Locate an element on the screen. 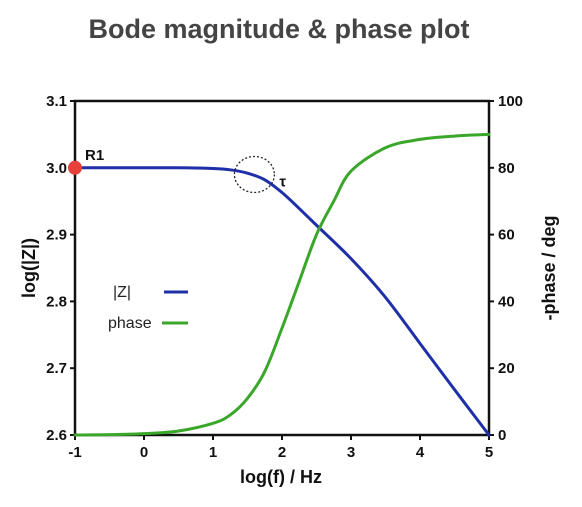  y-right-tick-label: 100 is located at coordinates (510, 101).